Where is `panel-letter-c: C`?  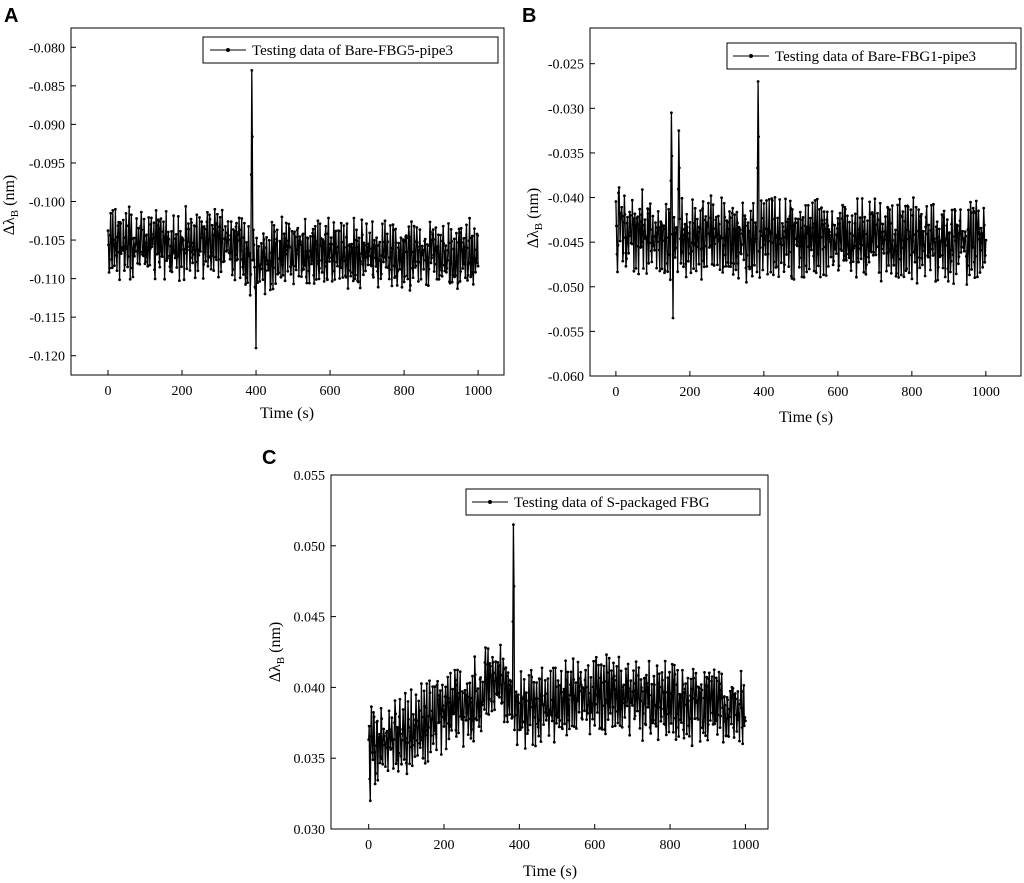 panel-letter-c: C is located at coordinates (269, 458).